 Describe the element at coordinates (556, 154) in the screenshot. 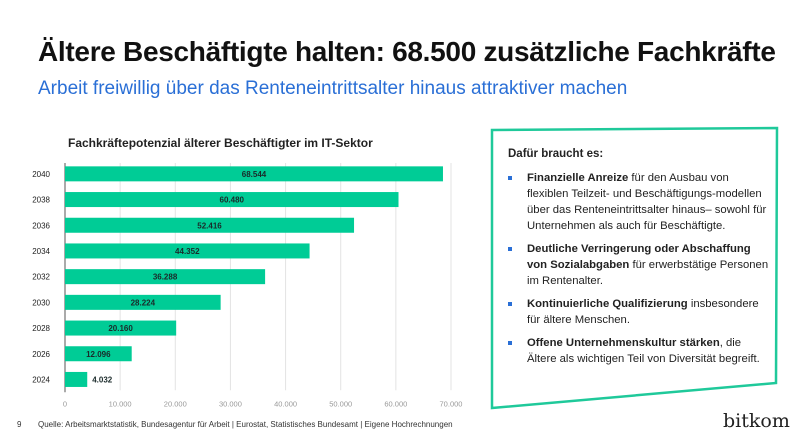

I see `panel-heading: Dafür braucht es:` at that location.